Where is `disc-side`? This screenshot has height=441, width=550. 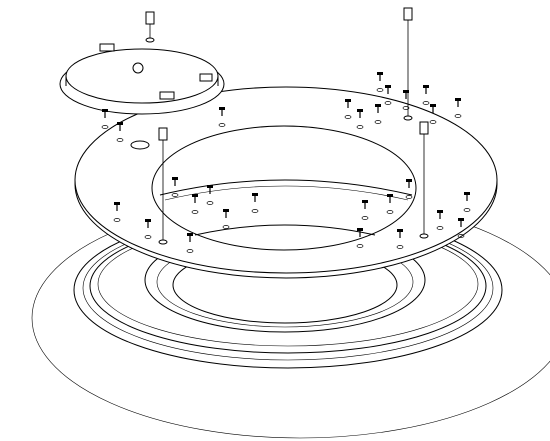
disc-side is located at coordinates (142, 81).